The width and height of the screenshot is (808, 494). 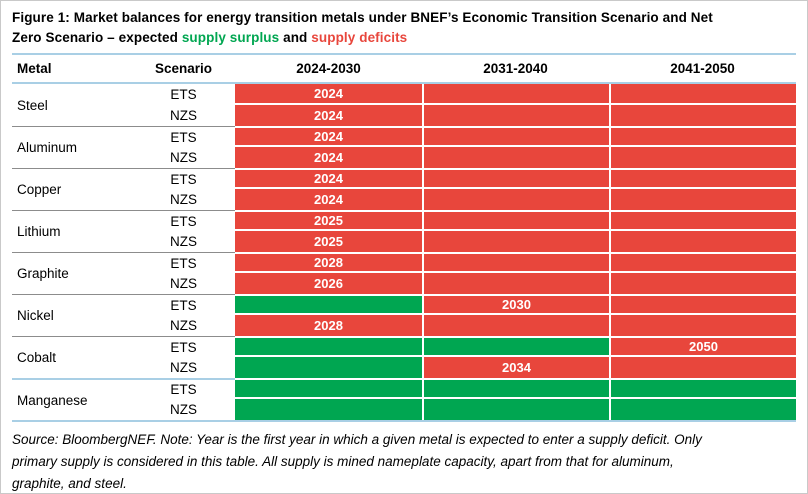 What do you see at coordinates (72, 273) in the screenshot?
I see `metal-label: Graphite` at bounding box center [72, 273].